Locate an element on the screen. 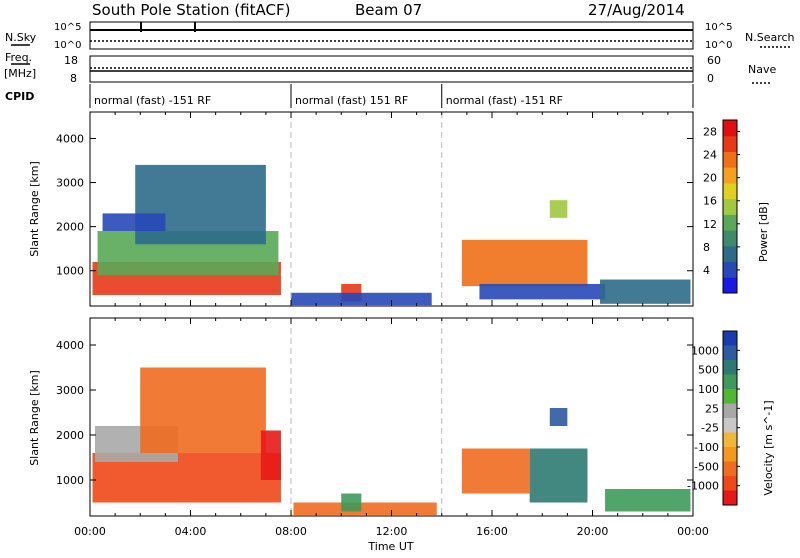 Image resolution: width=800 pixels, height=558 pixels. cpid-label: CPID is located at coordinates (19, 96).